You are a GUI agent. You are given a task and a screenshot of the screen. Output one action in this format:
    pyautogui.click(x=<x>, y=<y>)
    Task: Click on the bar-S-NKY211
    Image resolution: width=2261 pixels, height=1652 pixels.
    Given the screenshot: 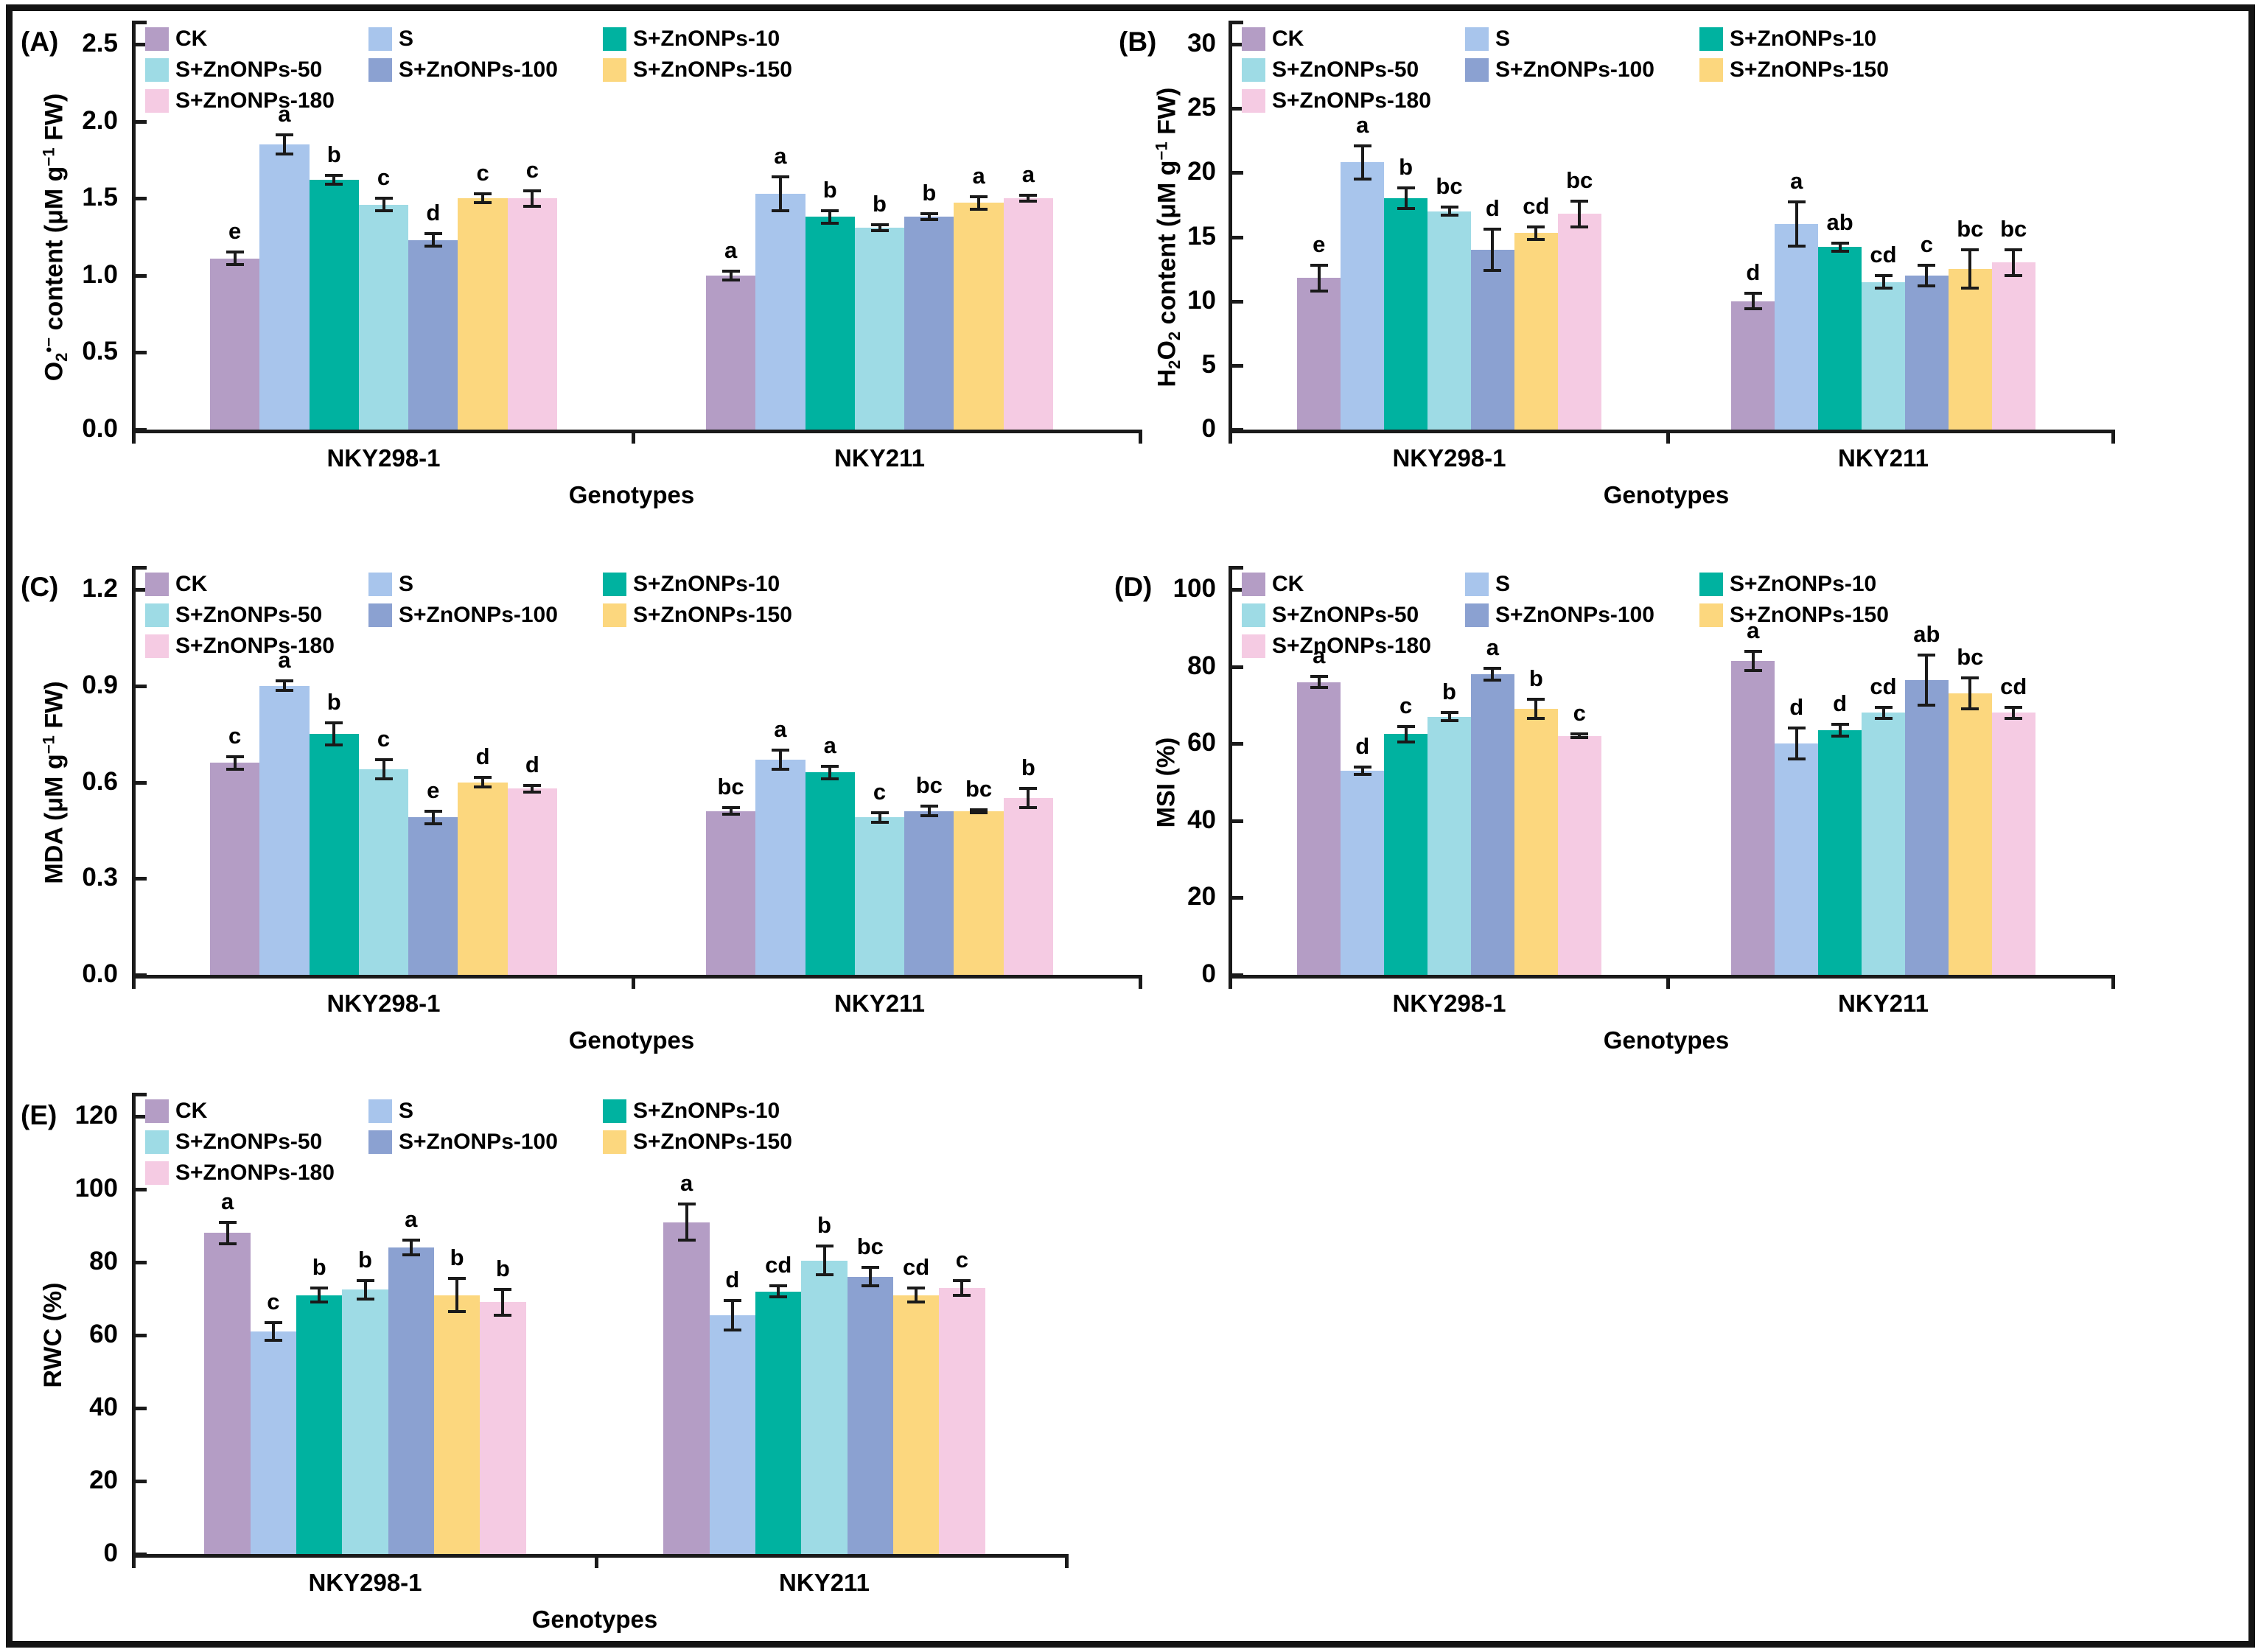 What is the action you would take?
    pyautogui.click(x=780, y=311)
    